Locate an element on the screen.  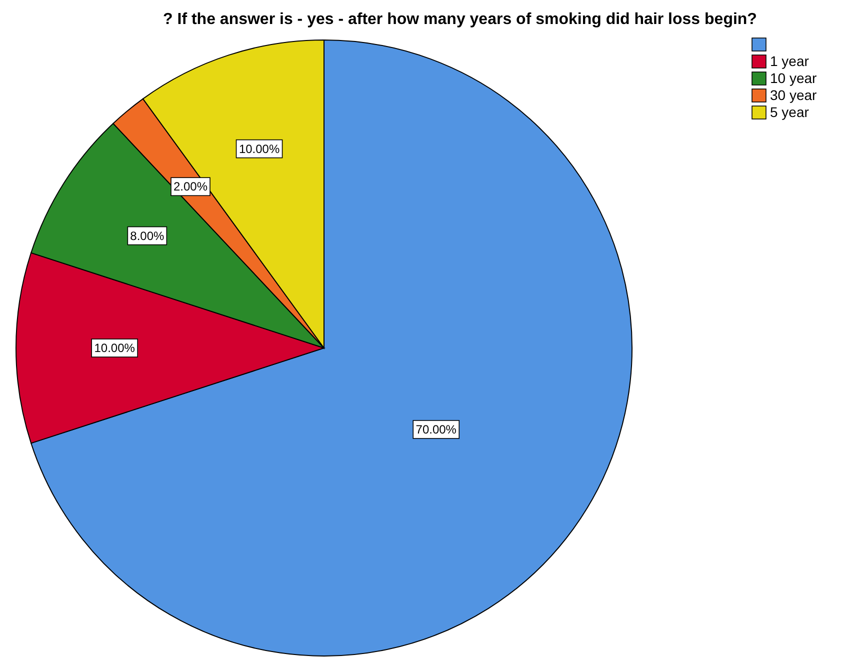
legend-label: 5 year is located at coordinates (790, 112).